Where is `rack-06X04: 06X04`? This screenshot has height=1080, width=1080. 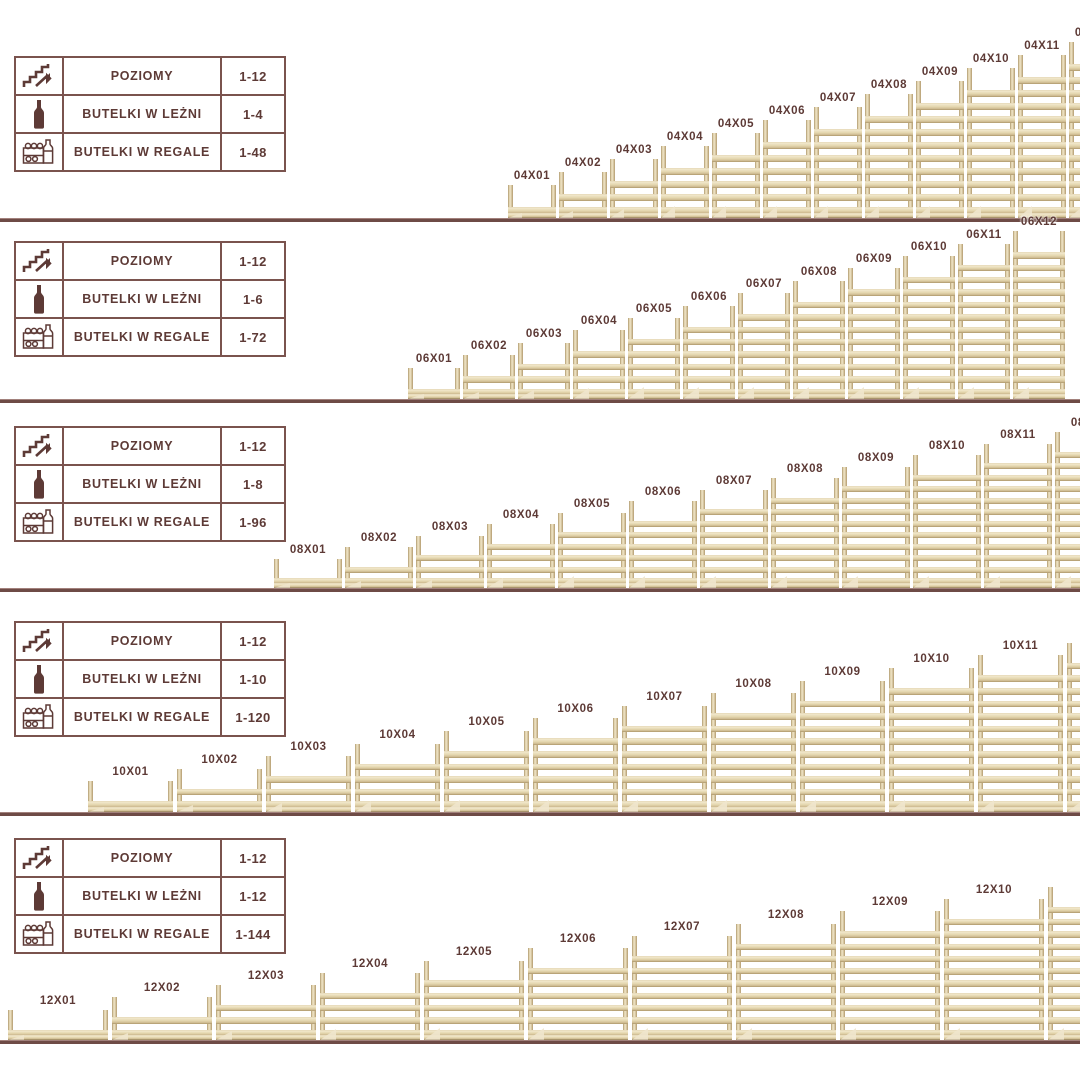 rack-06X04: 06X04 is located at coordinates (599, 357).